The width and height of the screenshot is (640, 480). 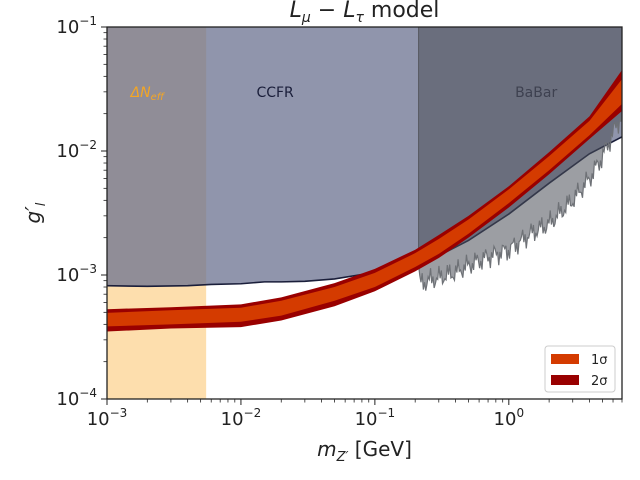 I want to click on x-tick-label: 10⁻², so click(x=241, y=418).